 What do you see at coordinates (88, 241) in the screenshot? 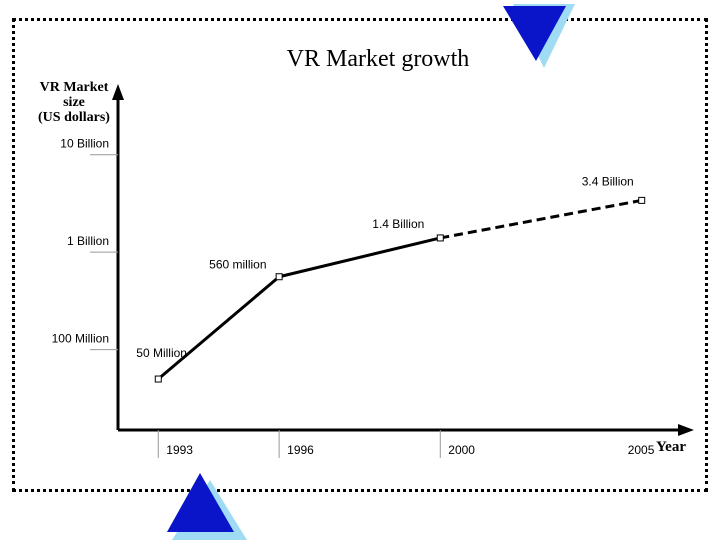
I see `y-tick-label: 1 Billion` at bounding box center [88, 241].